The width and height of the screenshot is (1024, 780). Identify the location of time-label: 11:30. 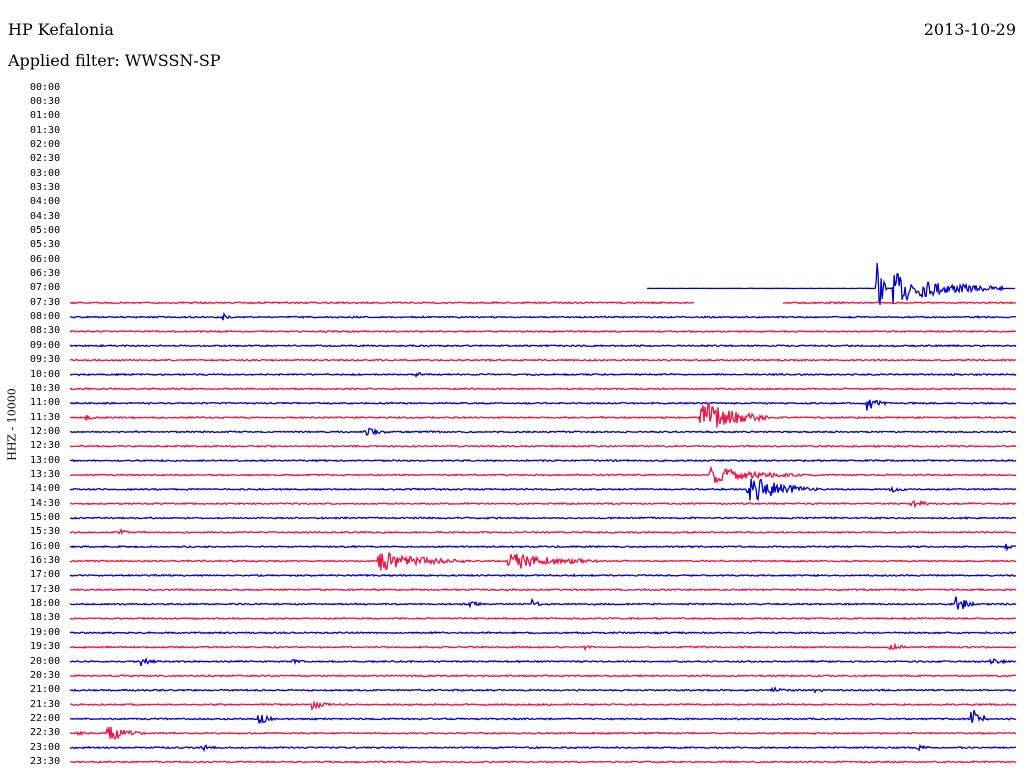
(45, 417).